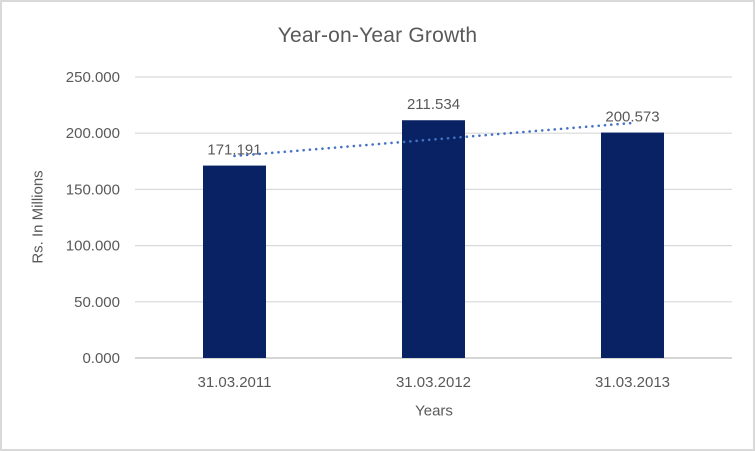 This screenshot has width=755, height=451. What do you see at coordinates (93, 246) in the screenshot?
I see `y-tick-label: 100.000` at bounding box center [93, 246].